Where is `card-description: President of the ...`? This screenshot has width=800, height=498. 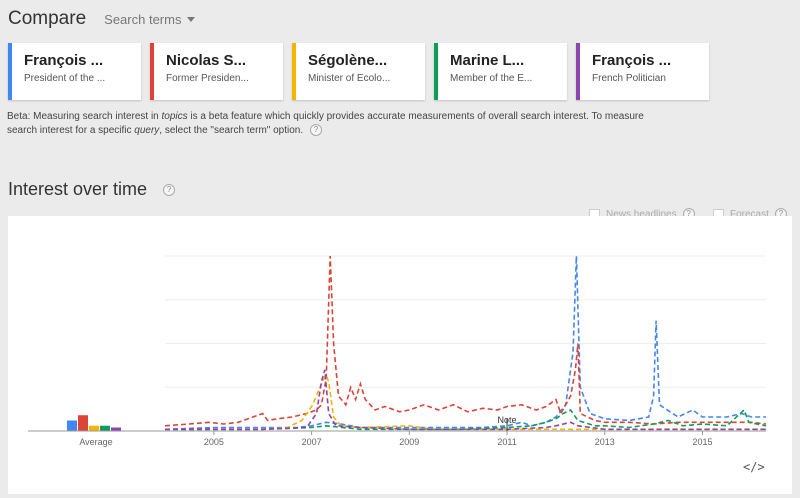 card-description: President of the ... is located at coordinates (65, 78).